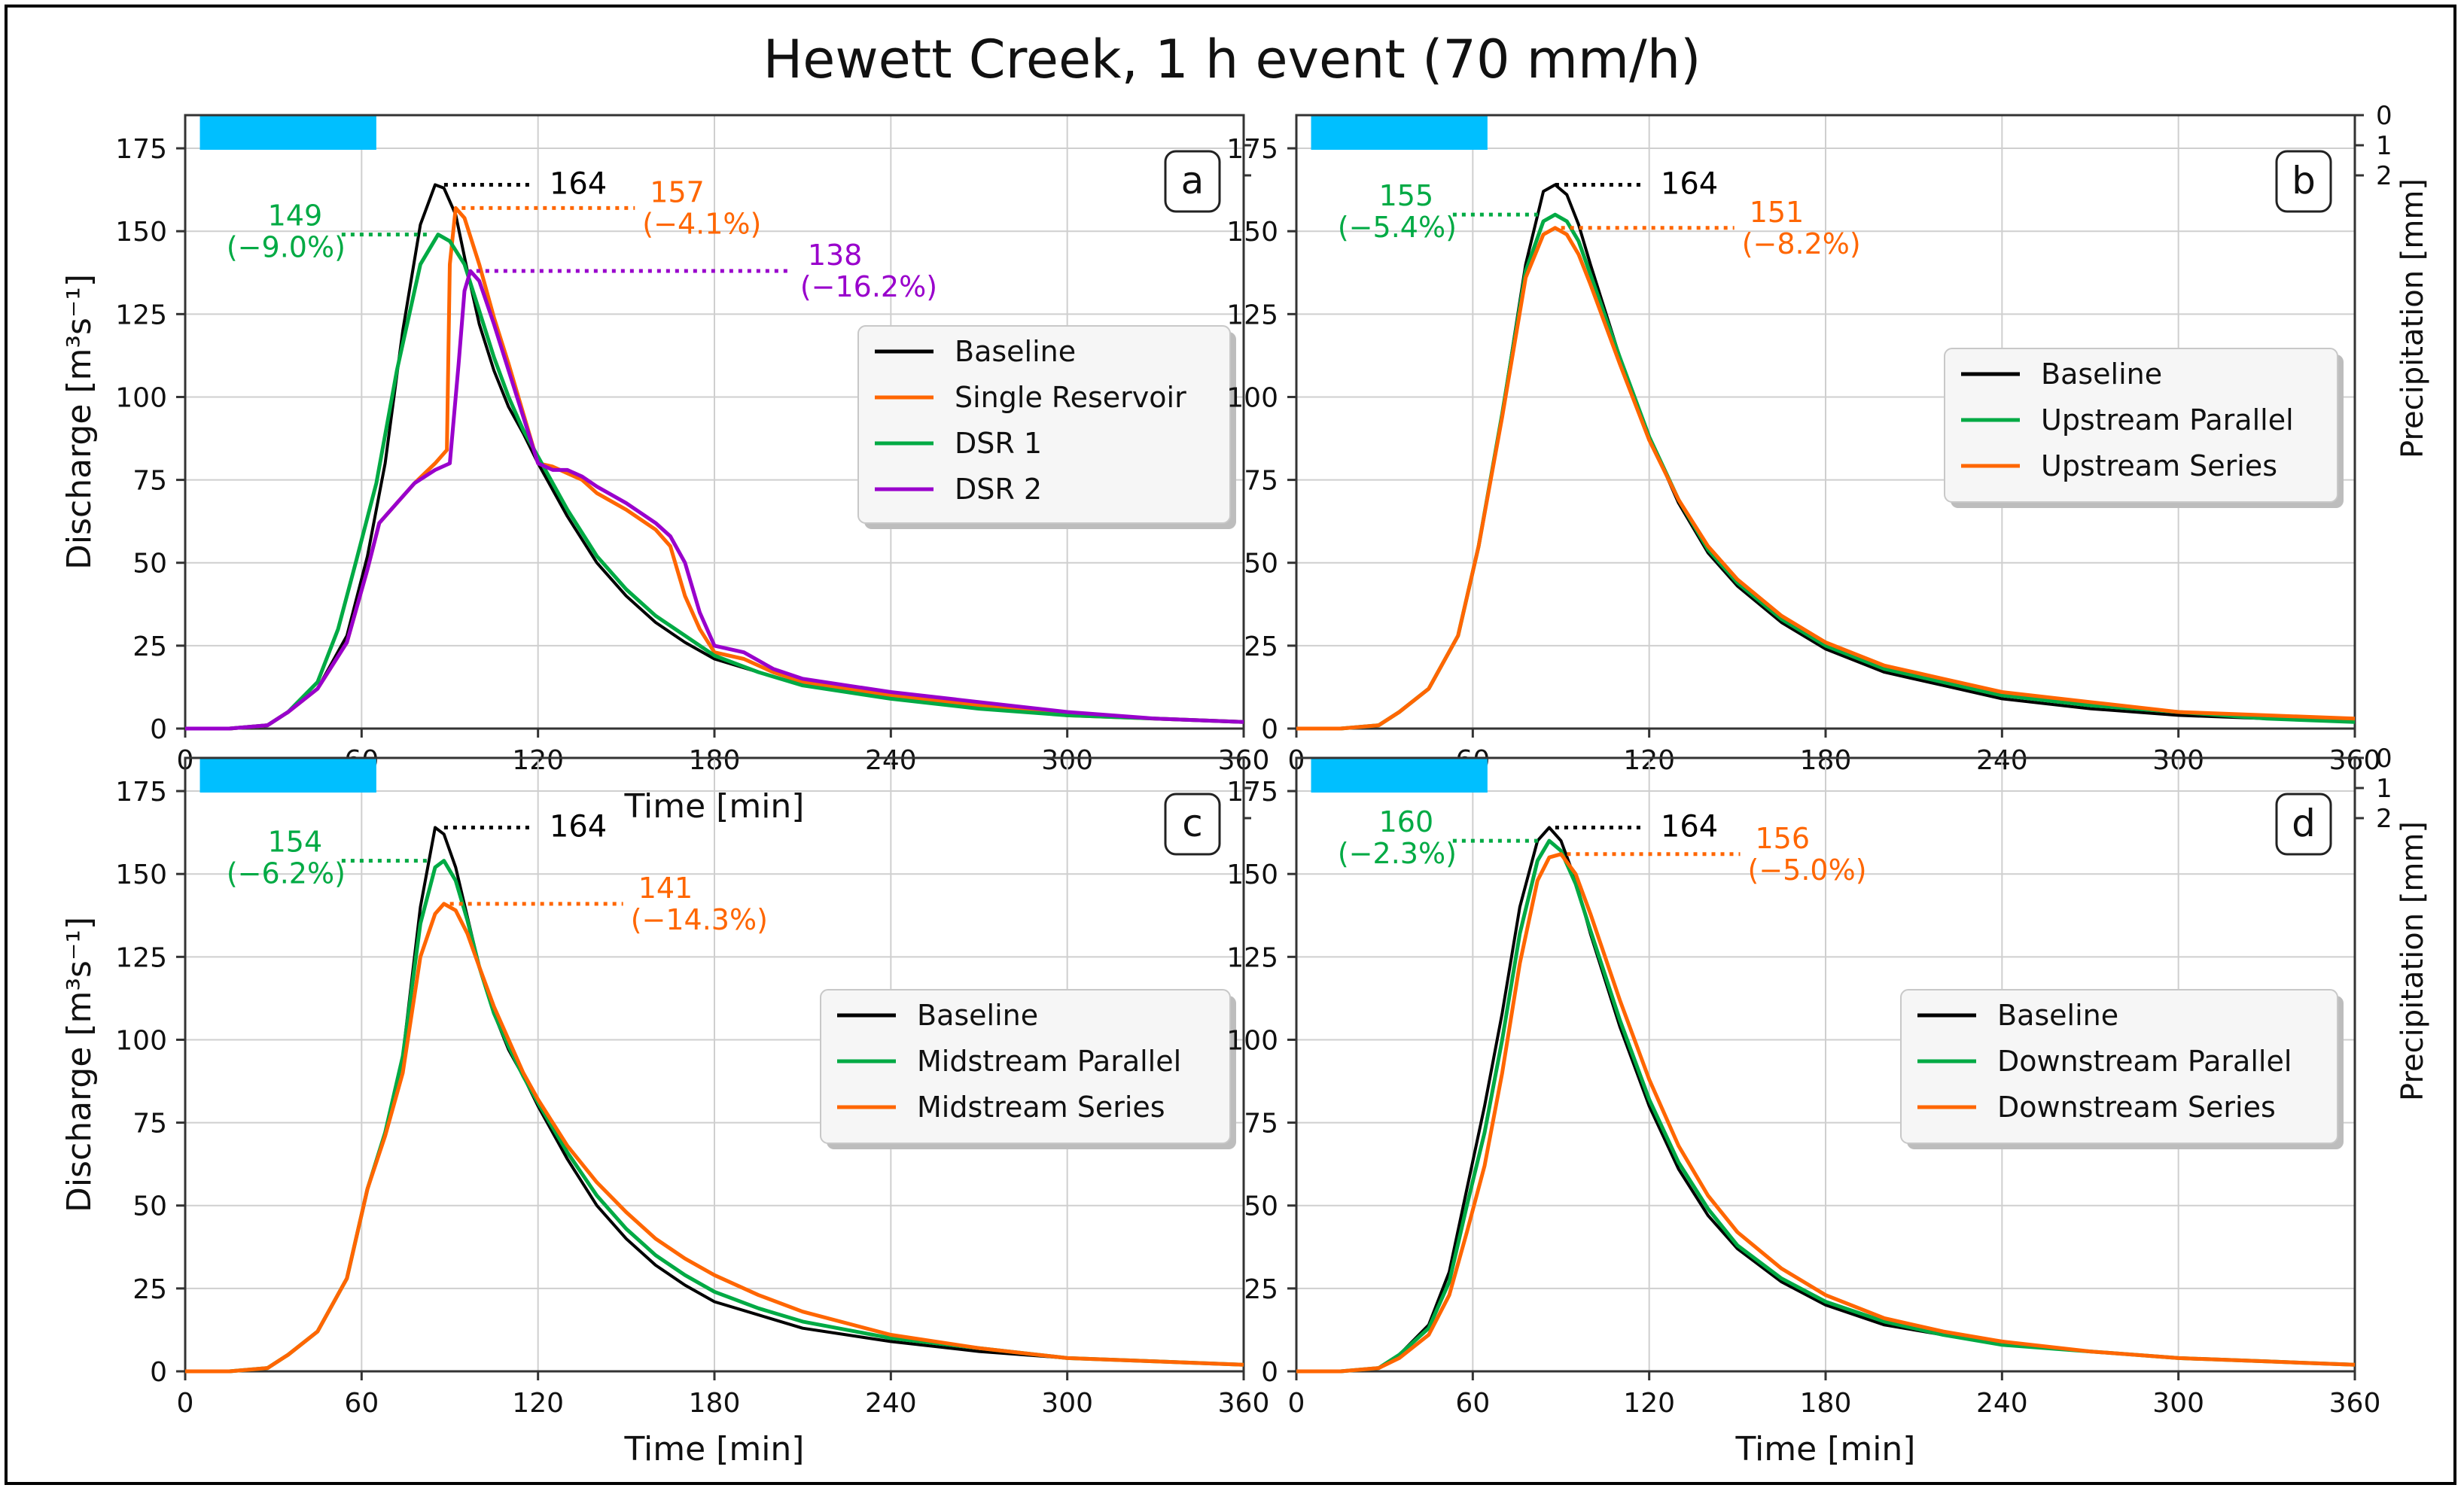 Image resolution: width=2464 pixels, height=1491 pixels. What do you see at coordinates (701, 224) in the screenshot?
I see `annotation-pct: (−4.1%)` at bounding box center [701, 224].